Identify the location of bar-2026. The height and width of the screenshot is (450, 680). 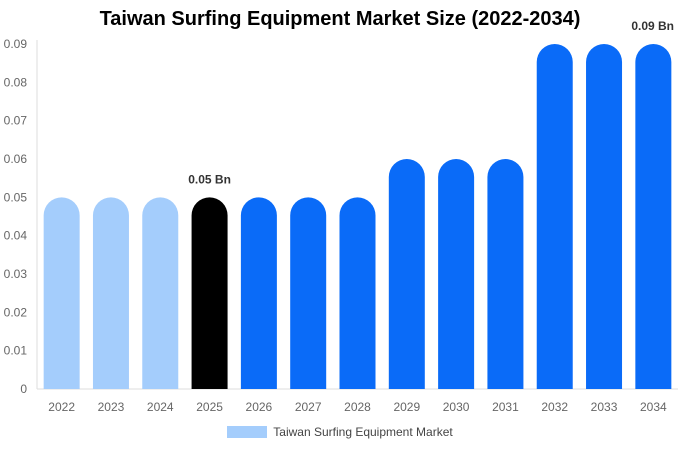
(258, 293).